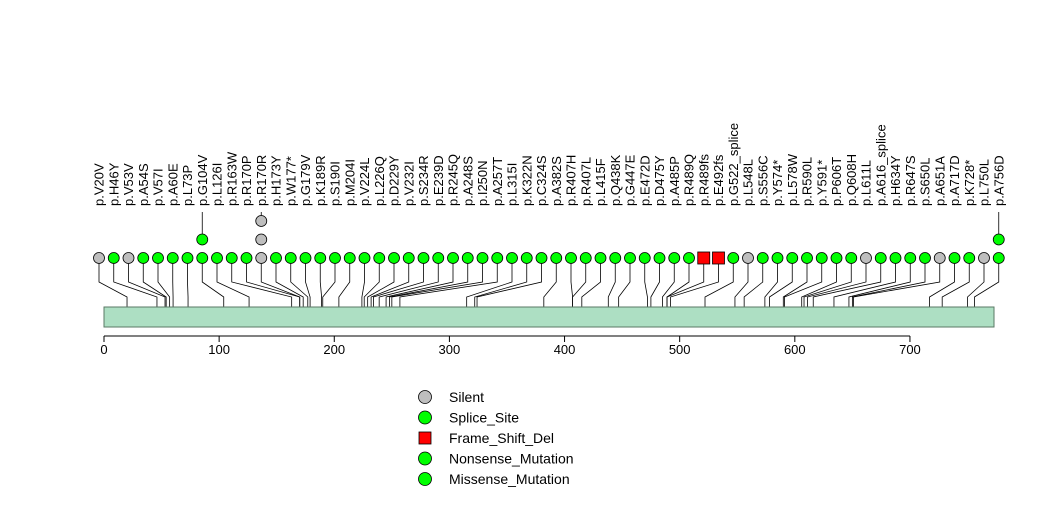 The height and width of the screenshot is (524, 1047). Describe the element at coordinates (231, 178) in the screenshot. I see `mutation-label: p.R163W` at that location.